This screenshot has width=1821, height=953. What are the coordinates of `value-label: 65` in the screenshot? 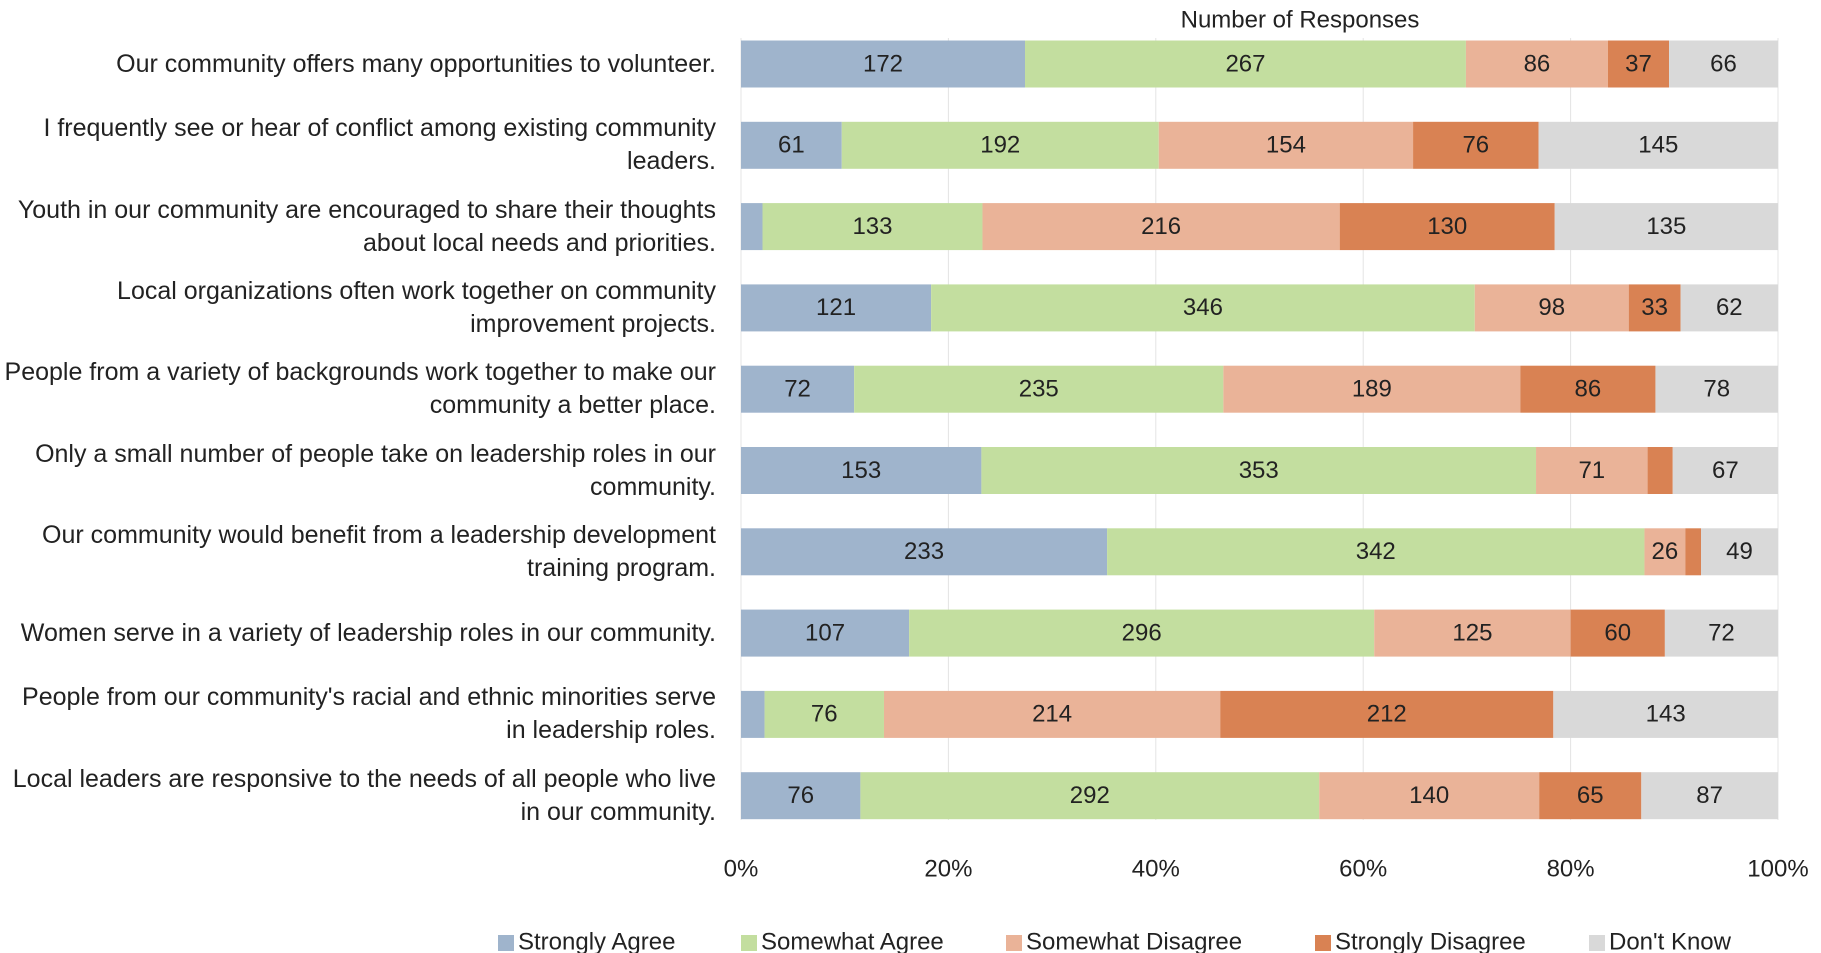 It's located at (1590, 795).